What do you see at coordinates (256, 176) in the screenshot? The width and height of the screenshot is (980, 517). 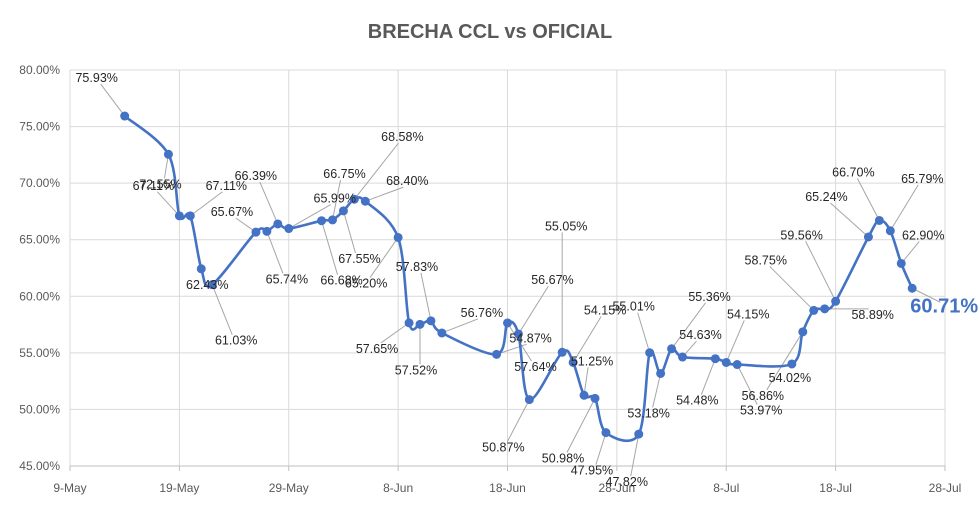 I see `data-label: 66.39%` at bounding box center [256, 176].